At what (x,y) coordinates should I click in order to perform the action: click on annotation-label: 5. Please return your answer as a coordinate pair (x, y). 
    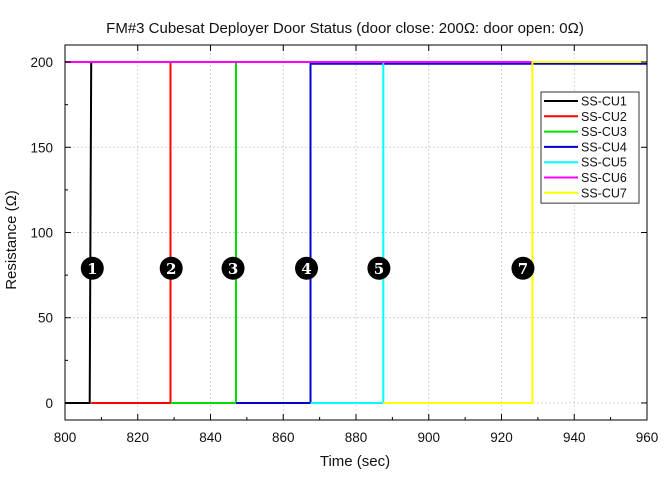
    Looking at the image, I should click on (379, 269).